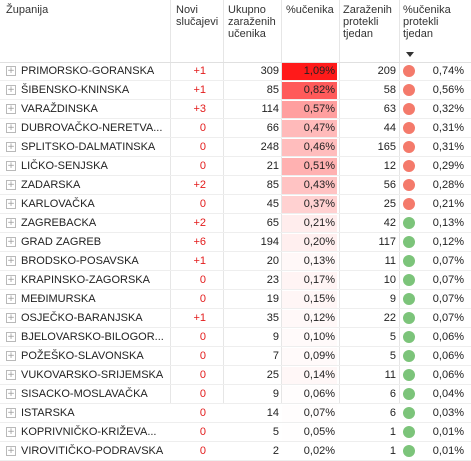 This screenshot has height=461, width=471. I want to click on last-week-percent-value: 0,13%, so click(448, 223).